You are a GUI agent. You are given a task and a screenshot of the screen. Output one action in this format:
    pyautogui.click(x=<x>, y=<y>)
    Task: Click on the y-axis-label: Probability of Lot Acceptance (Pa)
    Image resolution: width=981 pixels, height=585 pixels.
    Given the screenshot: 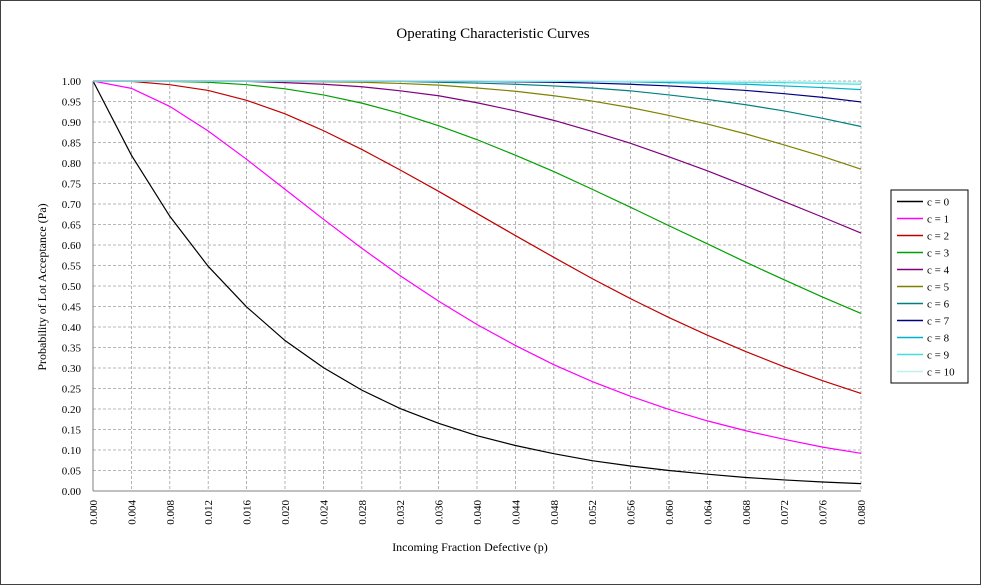 What is the action you would take?
    pyautogui.click(x=42, y=286)
    